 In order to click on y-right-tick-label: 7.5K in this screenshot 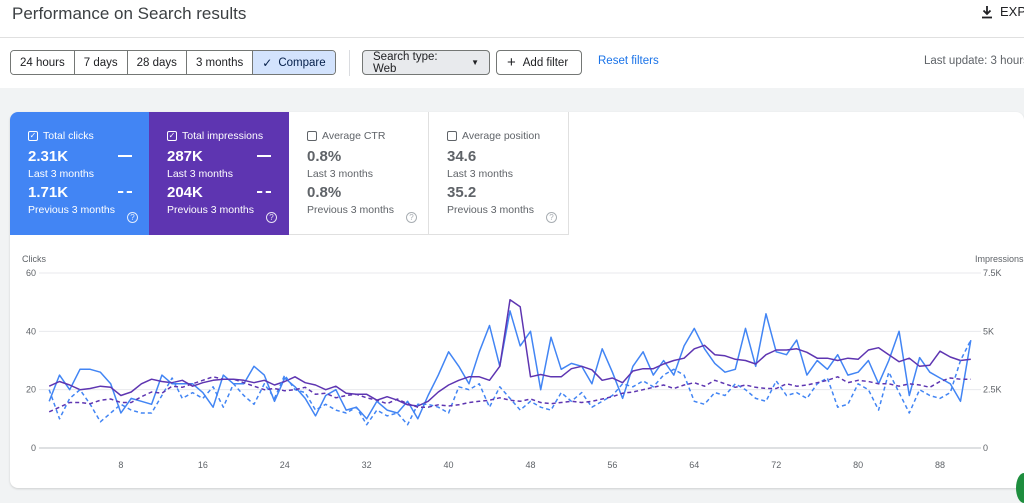, I will do `click(992, 273)`.